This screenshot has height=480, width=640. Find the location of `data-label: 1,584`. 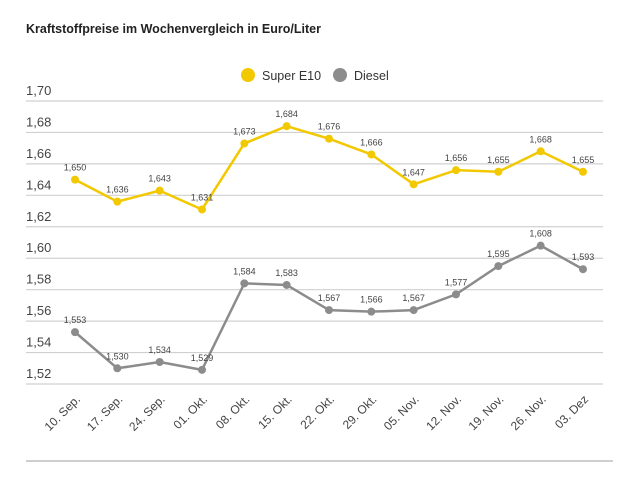

data-label: 1,584 is located at coordinates (244, 271).